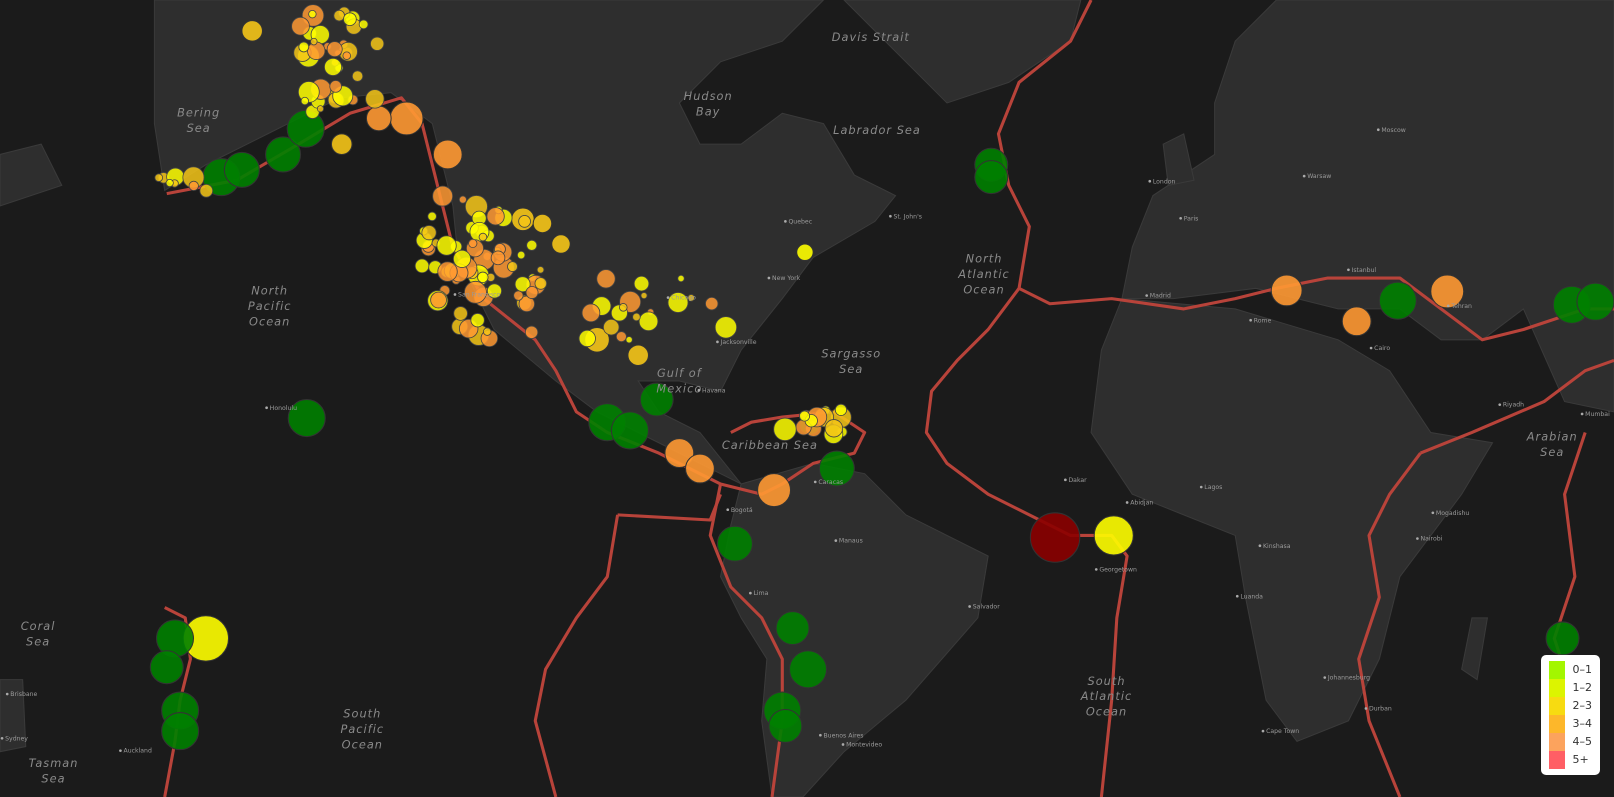  I want to click on place-label: Brisbane, so click(23, 694).